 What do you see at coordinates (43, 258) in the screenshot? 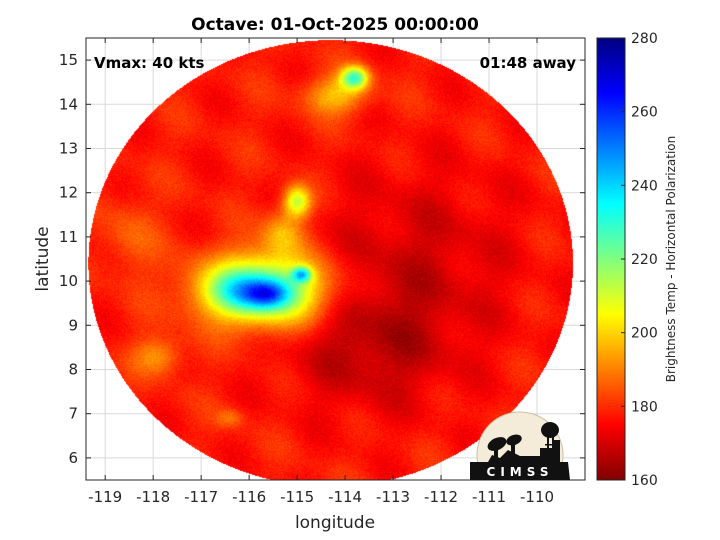
I see `y-axis-label: latitude` at bounding box center [43, 258].